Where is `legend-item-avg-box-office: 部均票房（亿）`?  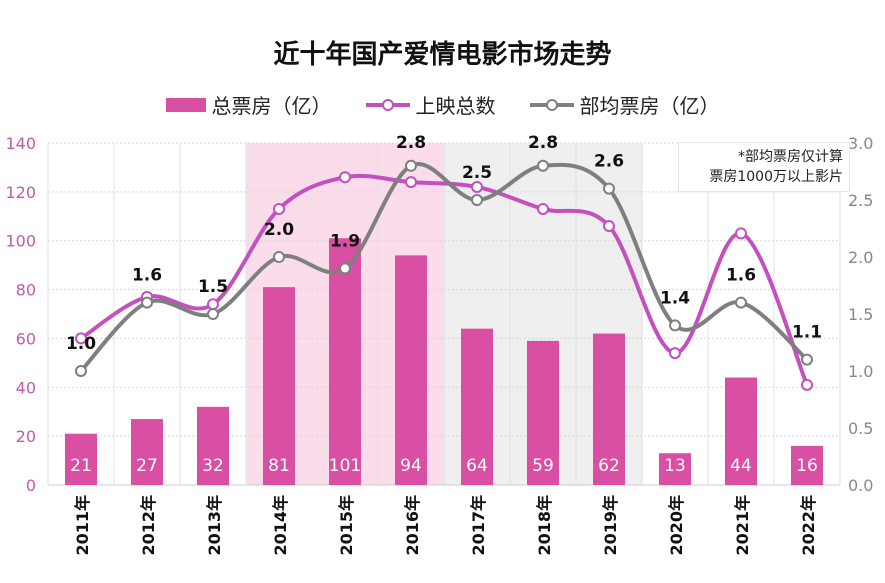
legend-item-avg-box-office: 部均票房（亿） is located at coordinates (624, 104).